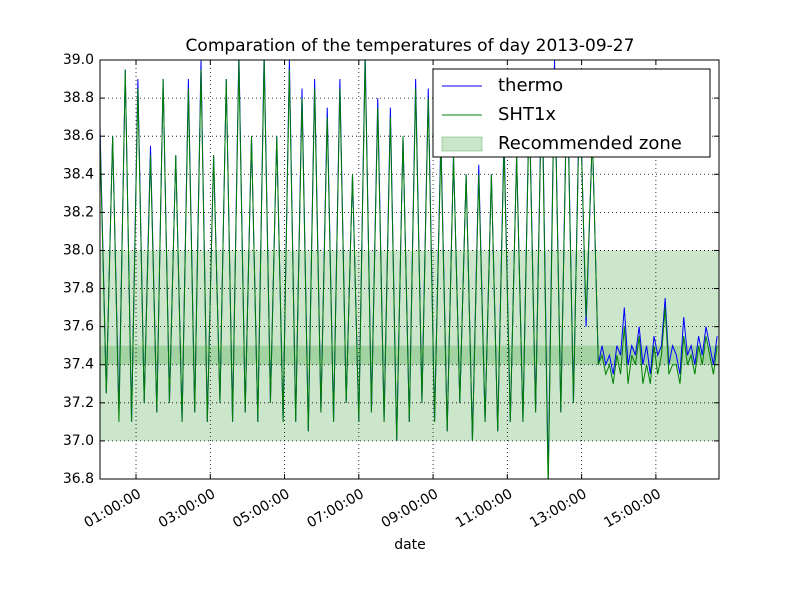 Image resolution: width=800 pixels, height=600 pixels. Describe the element at coordinates (78, 403) in the screenshot. I see `y-tick-label: 37.2` at that location.